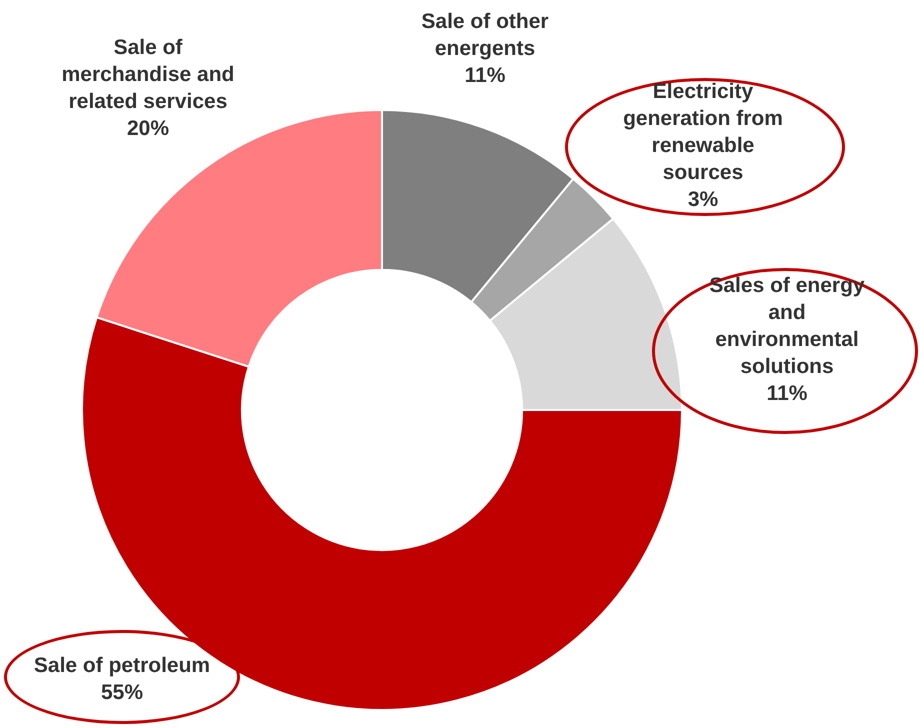  What do you see at coordinates (703, 200) in the screenshot?
I see `data-label: 3%` at bounding box center [703, 200].